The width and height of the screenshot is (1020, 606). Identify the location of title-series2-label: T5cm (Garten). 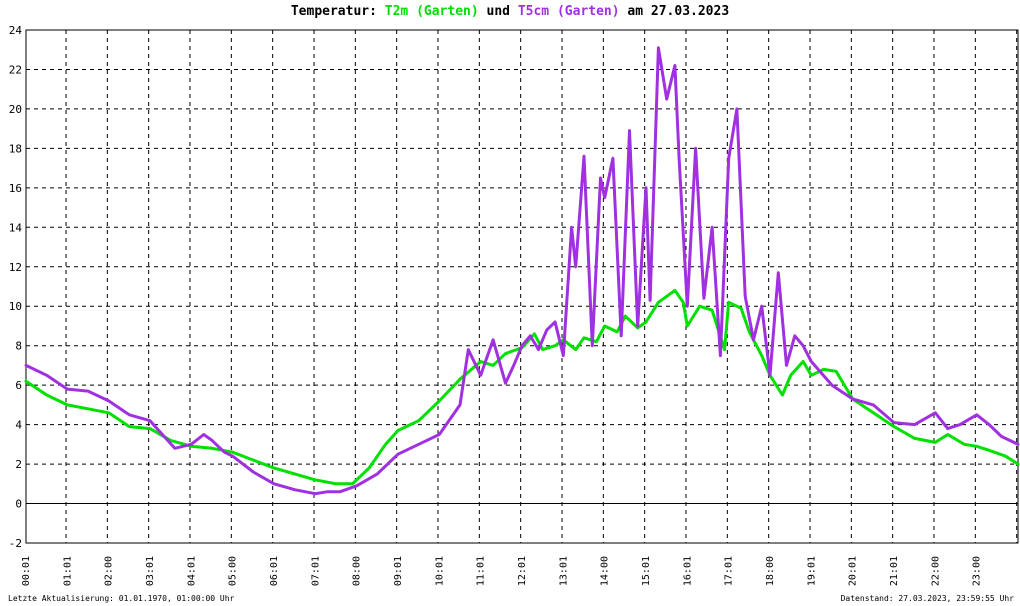
(568, 11).